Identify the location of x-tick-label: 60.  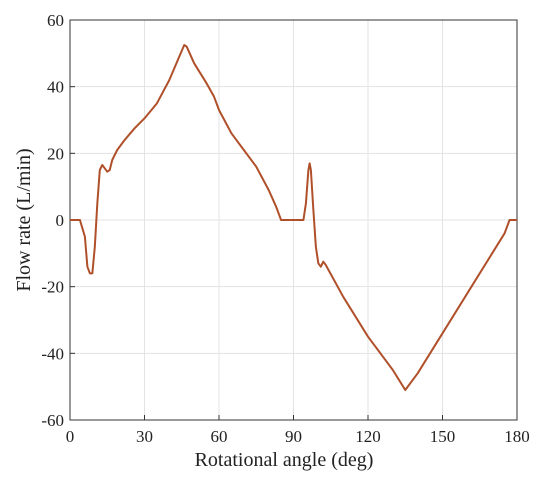
(219, 436).